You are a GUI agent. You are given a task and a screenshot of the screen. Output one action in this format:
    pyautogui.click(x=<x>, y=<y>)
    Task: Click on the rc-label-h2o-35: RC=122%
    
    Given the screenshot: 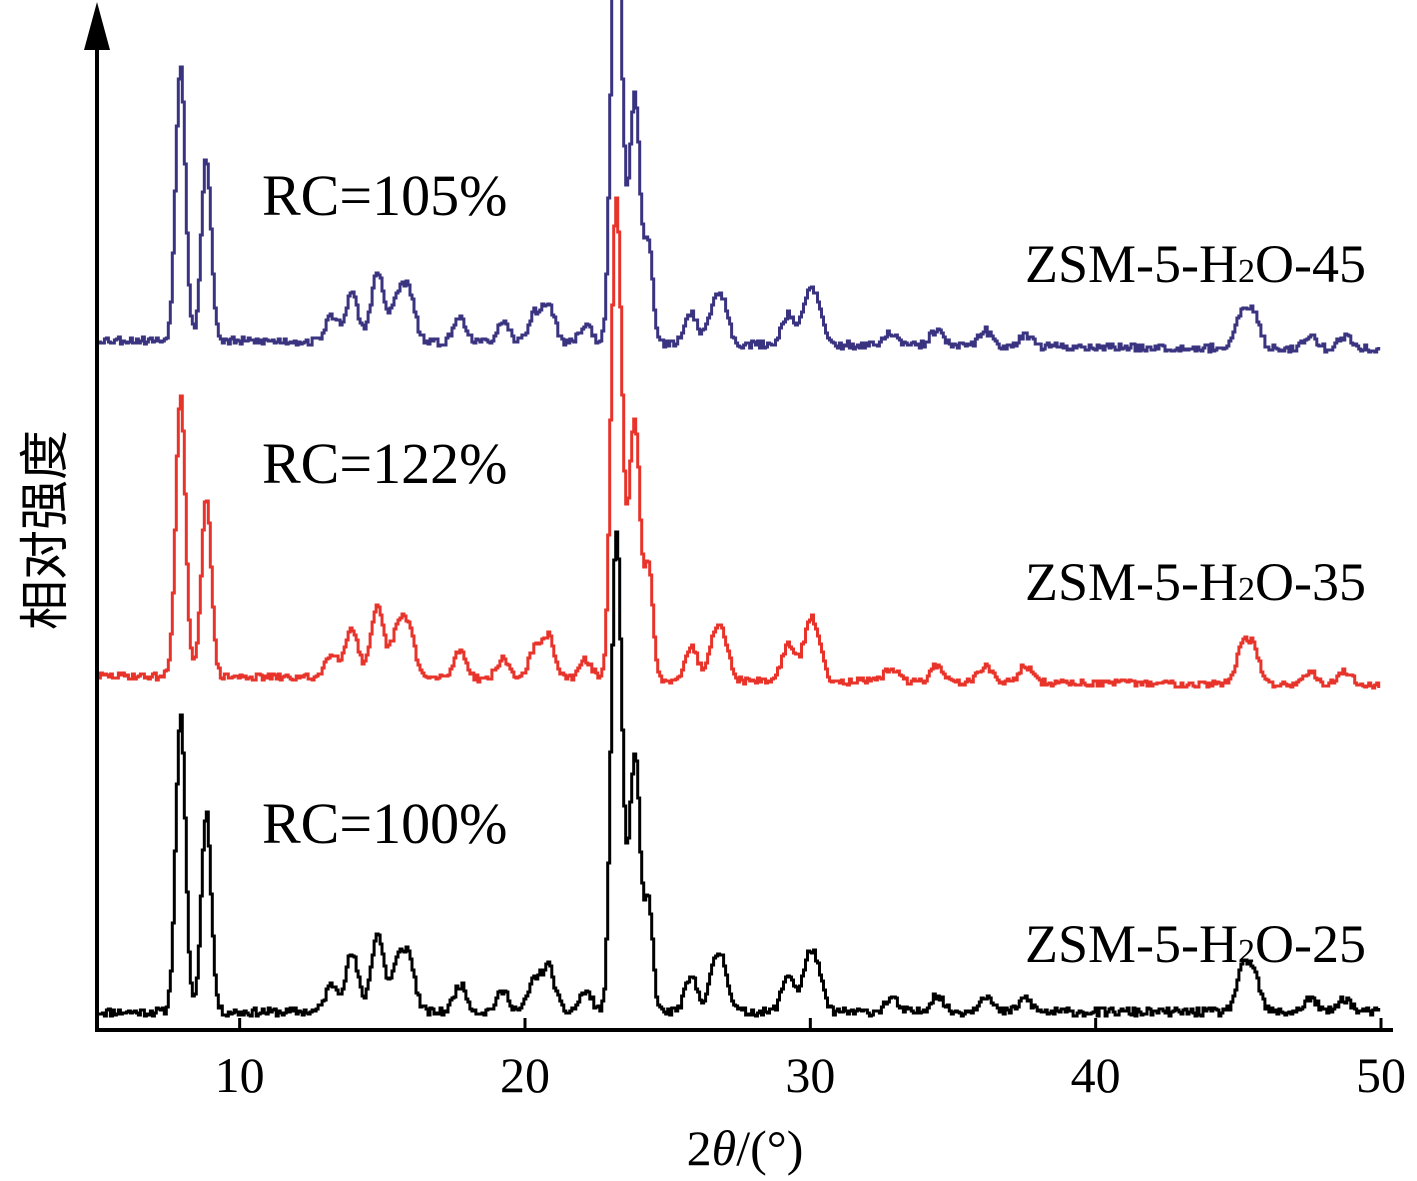 What is the action you would take?
    pyautogui.click(x=384, y=463)
    